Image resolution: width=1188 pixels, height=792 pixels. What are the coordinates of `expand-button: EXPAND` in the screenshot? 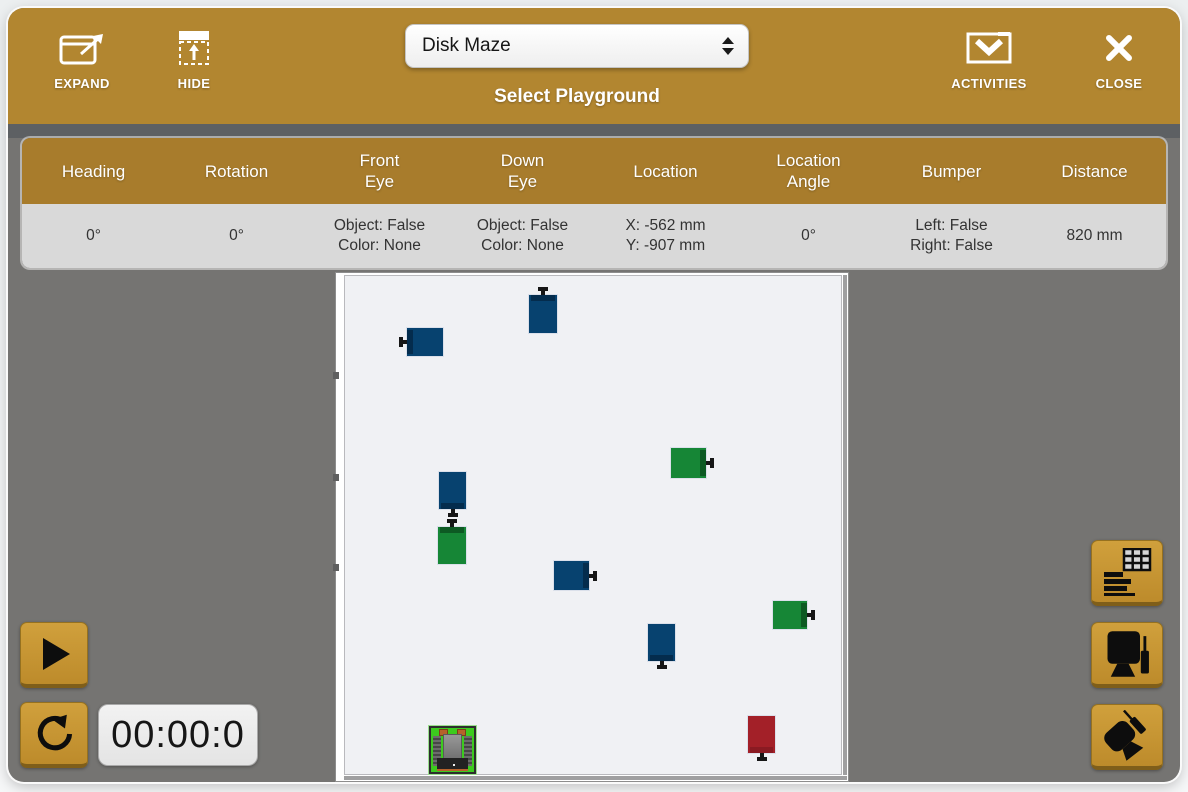 It's located at (82, 69).